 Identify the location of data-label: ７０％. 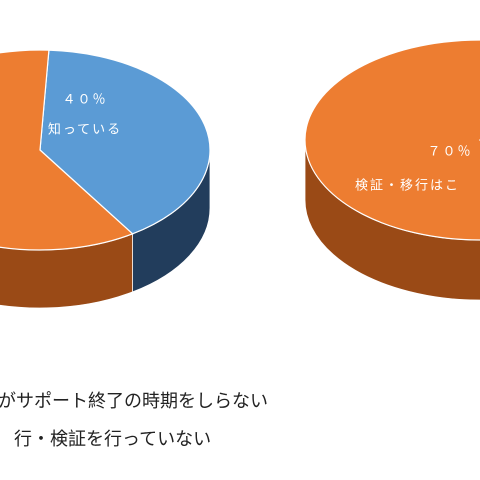
(449, 152).